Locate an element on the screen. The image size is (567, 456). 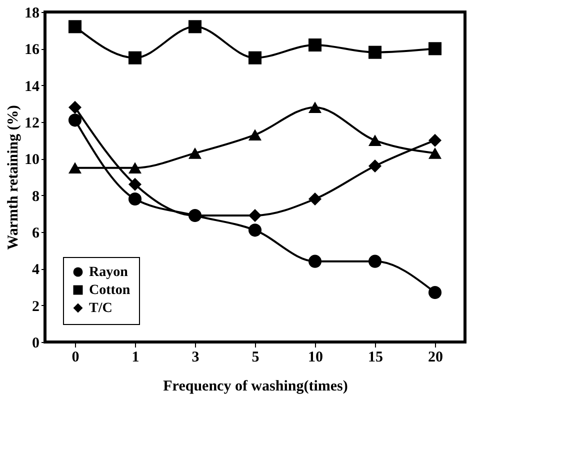
x-tick-label: 5 is located at coordinates (256, 358).